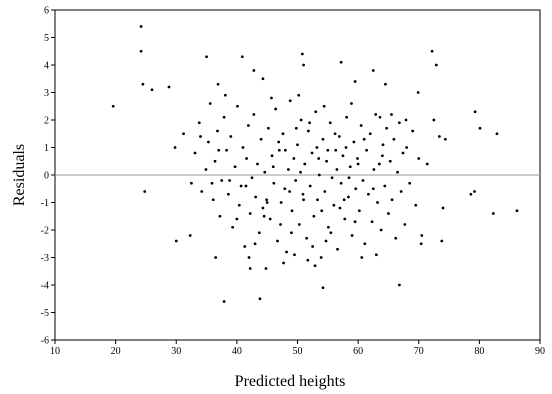 Image resolution: width=552 pixels, height=394 pixels. I want to click on x-tick-label: 40, so click(237, 351).